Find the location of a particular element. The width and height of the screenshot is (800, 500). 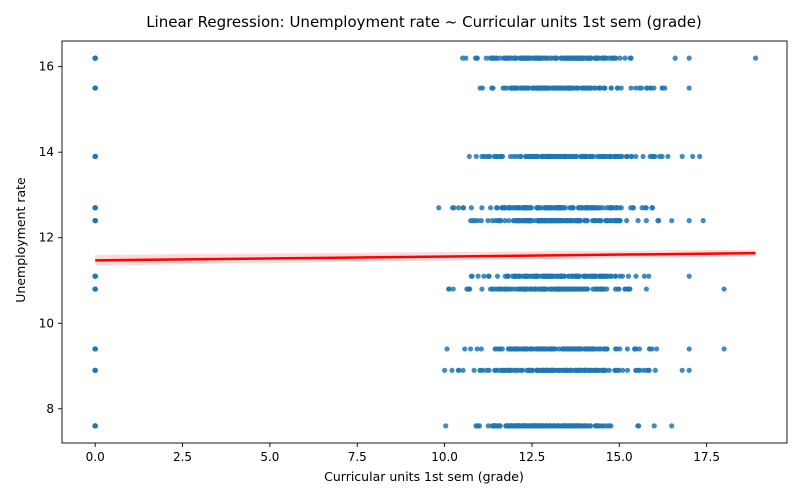

y-tick-label: 14 is located at coordinates (46, 152).